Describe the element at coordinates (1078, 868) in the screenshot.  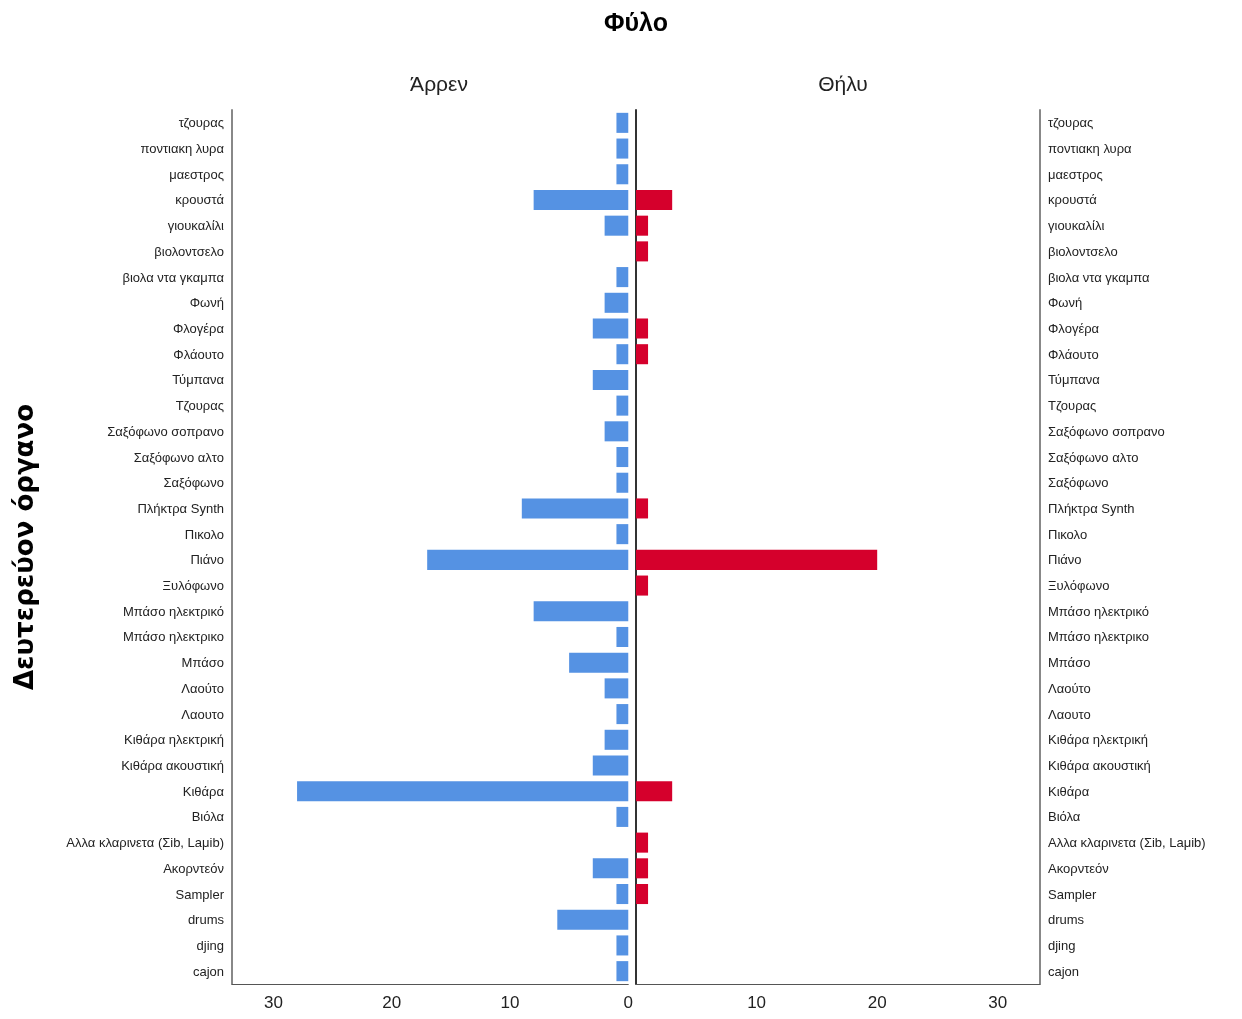
I see `y-tick-label: Ακορντεόν` at that location.